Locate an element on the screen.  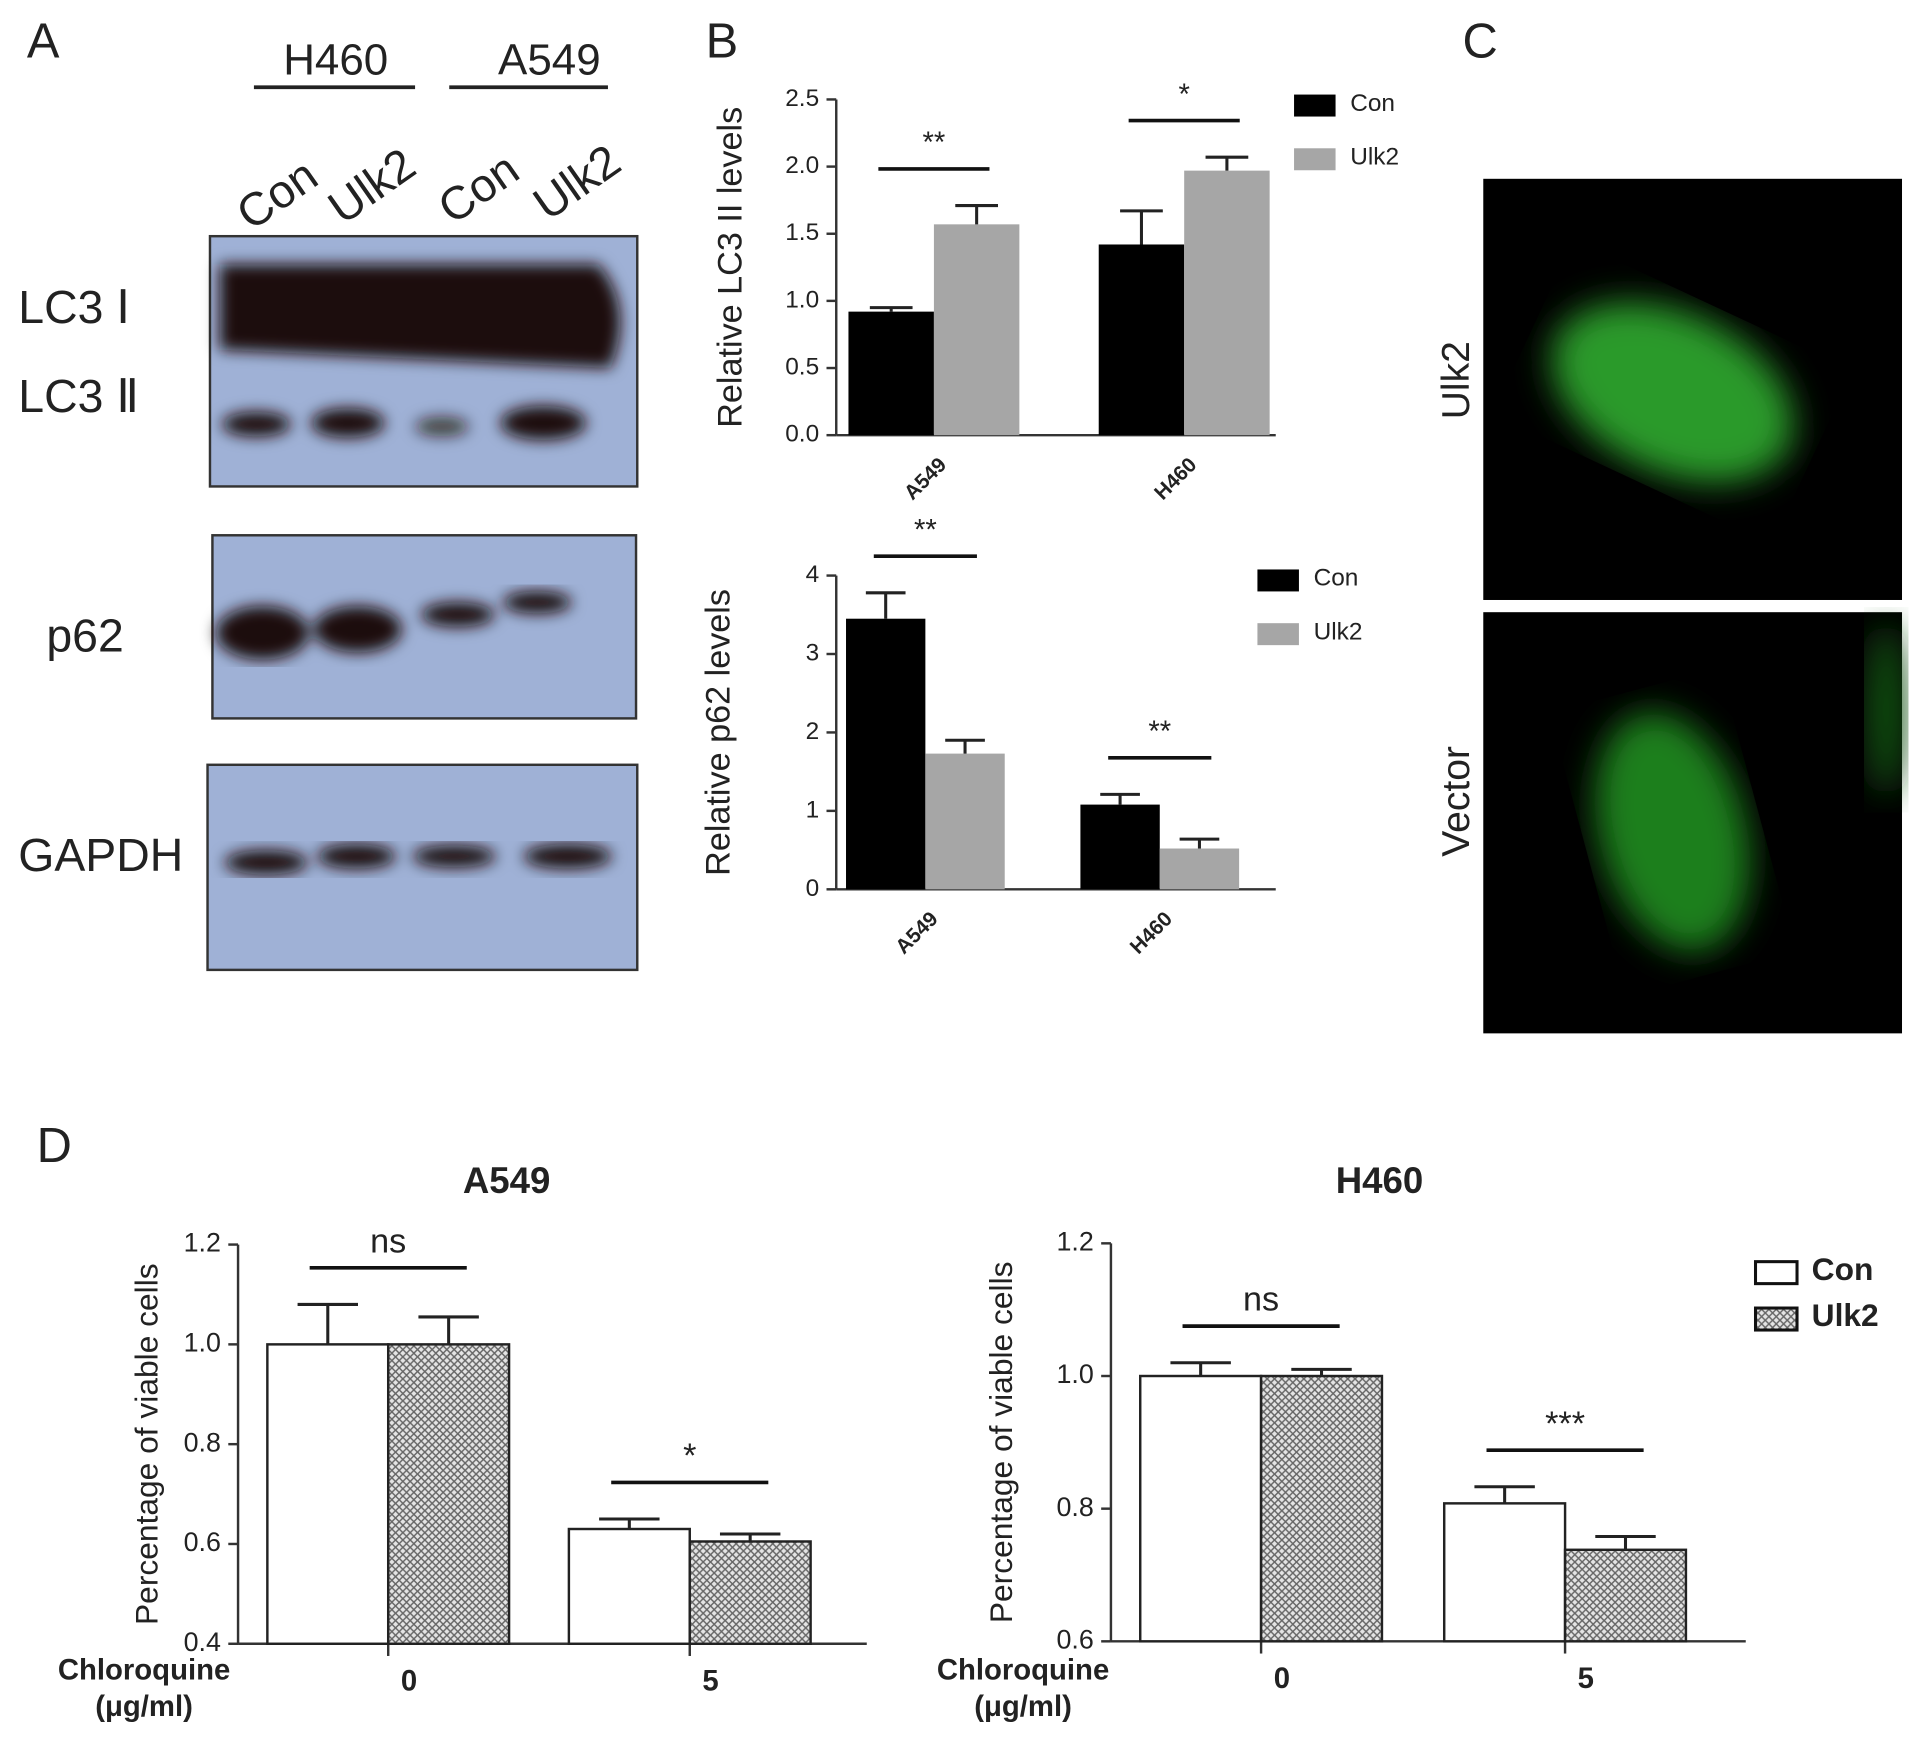
panel-label: A is located at coordinates (43, 41).